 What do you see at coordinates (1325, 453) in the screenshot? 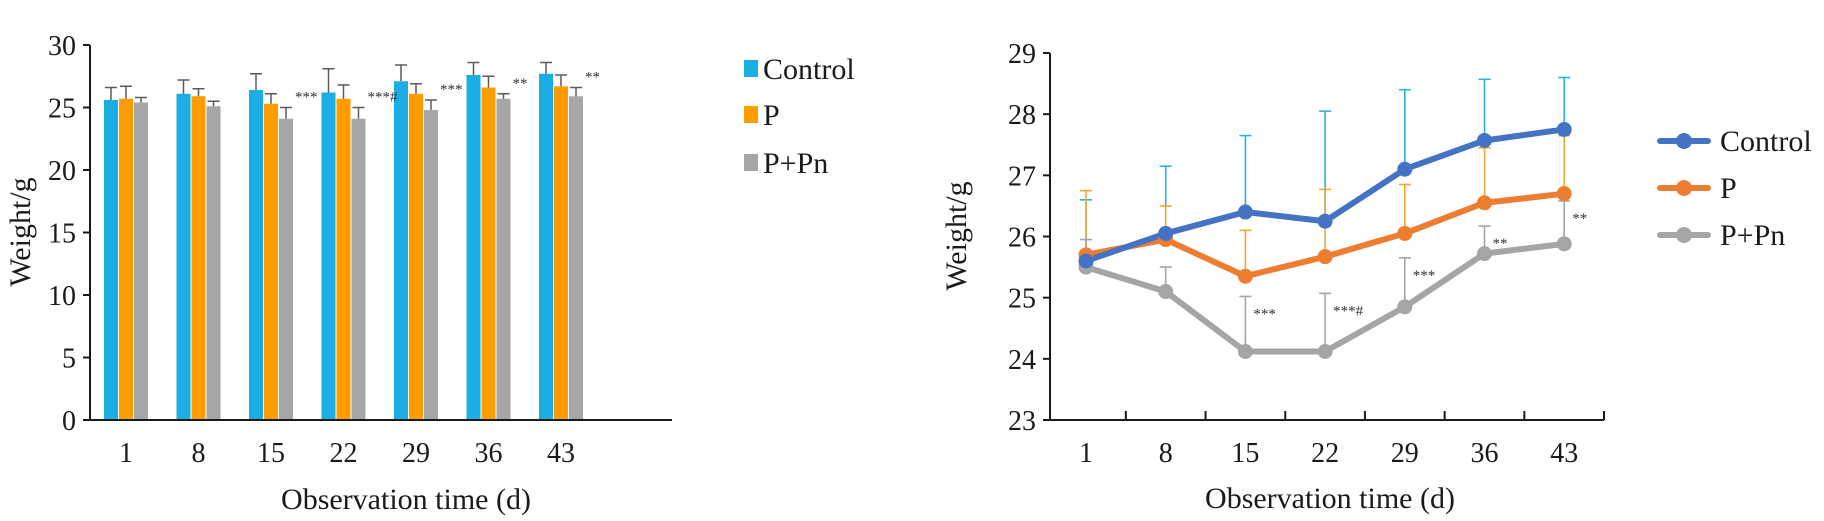
I see `x-tick-label-22: 22` at bounding box center [1325, 453].